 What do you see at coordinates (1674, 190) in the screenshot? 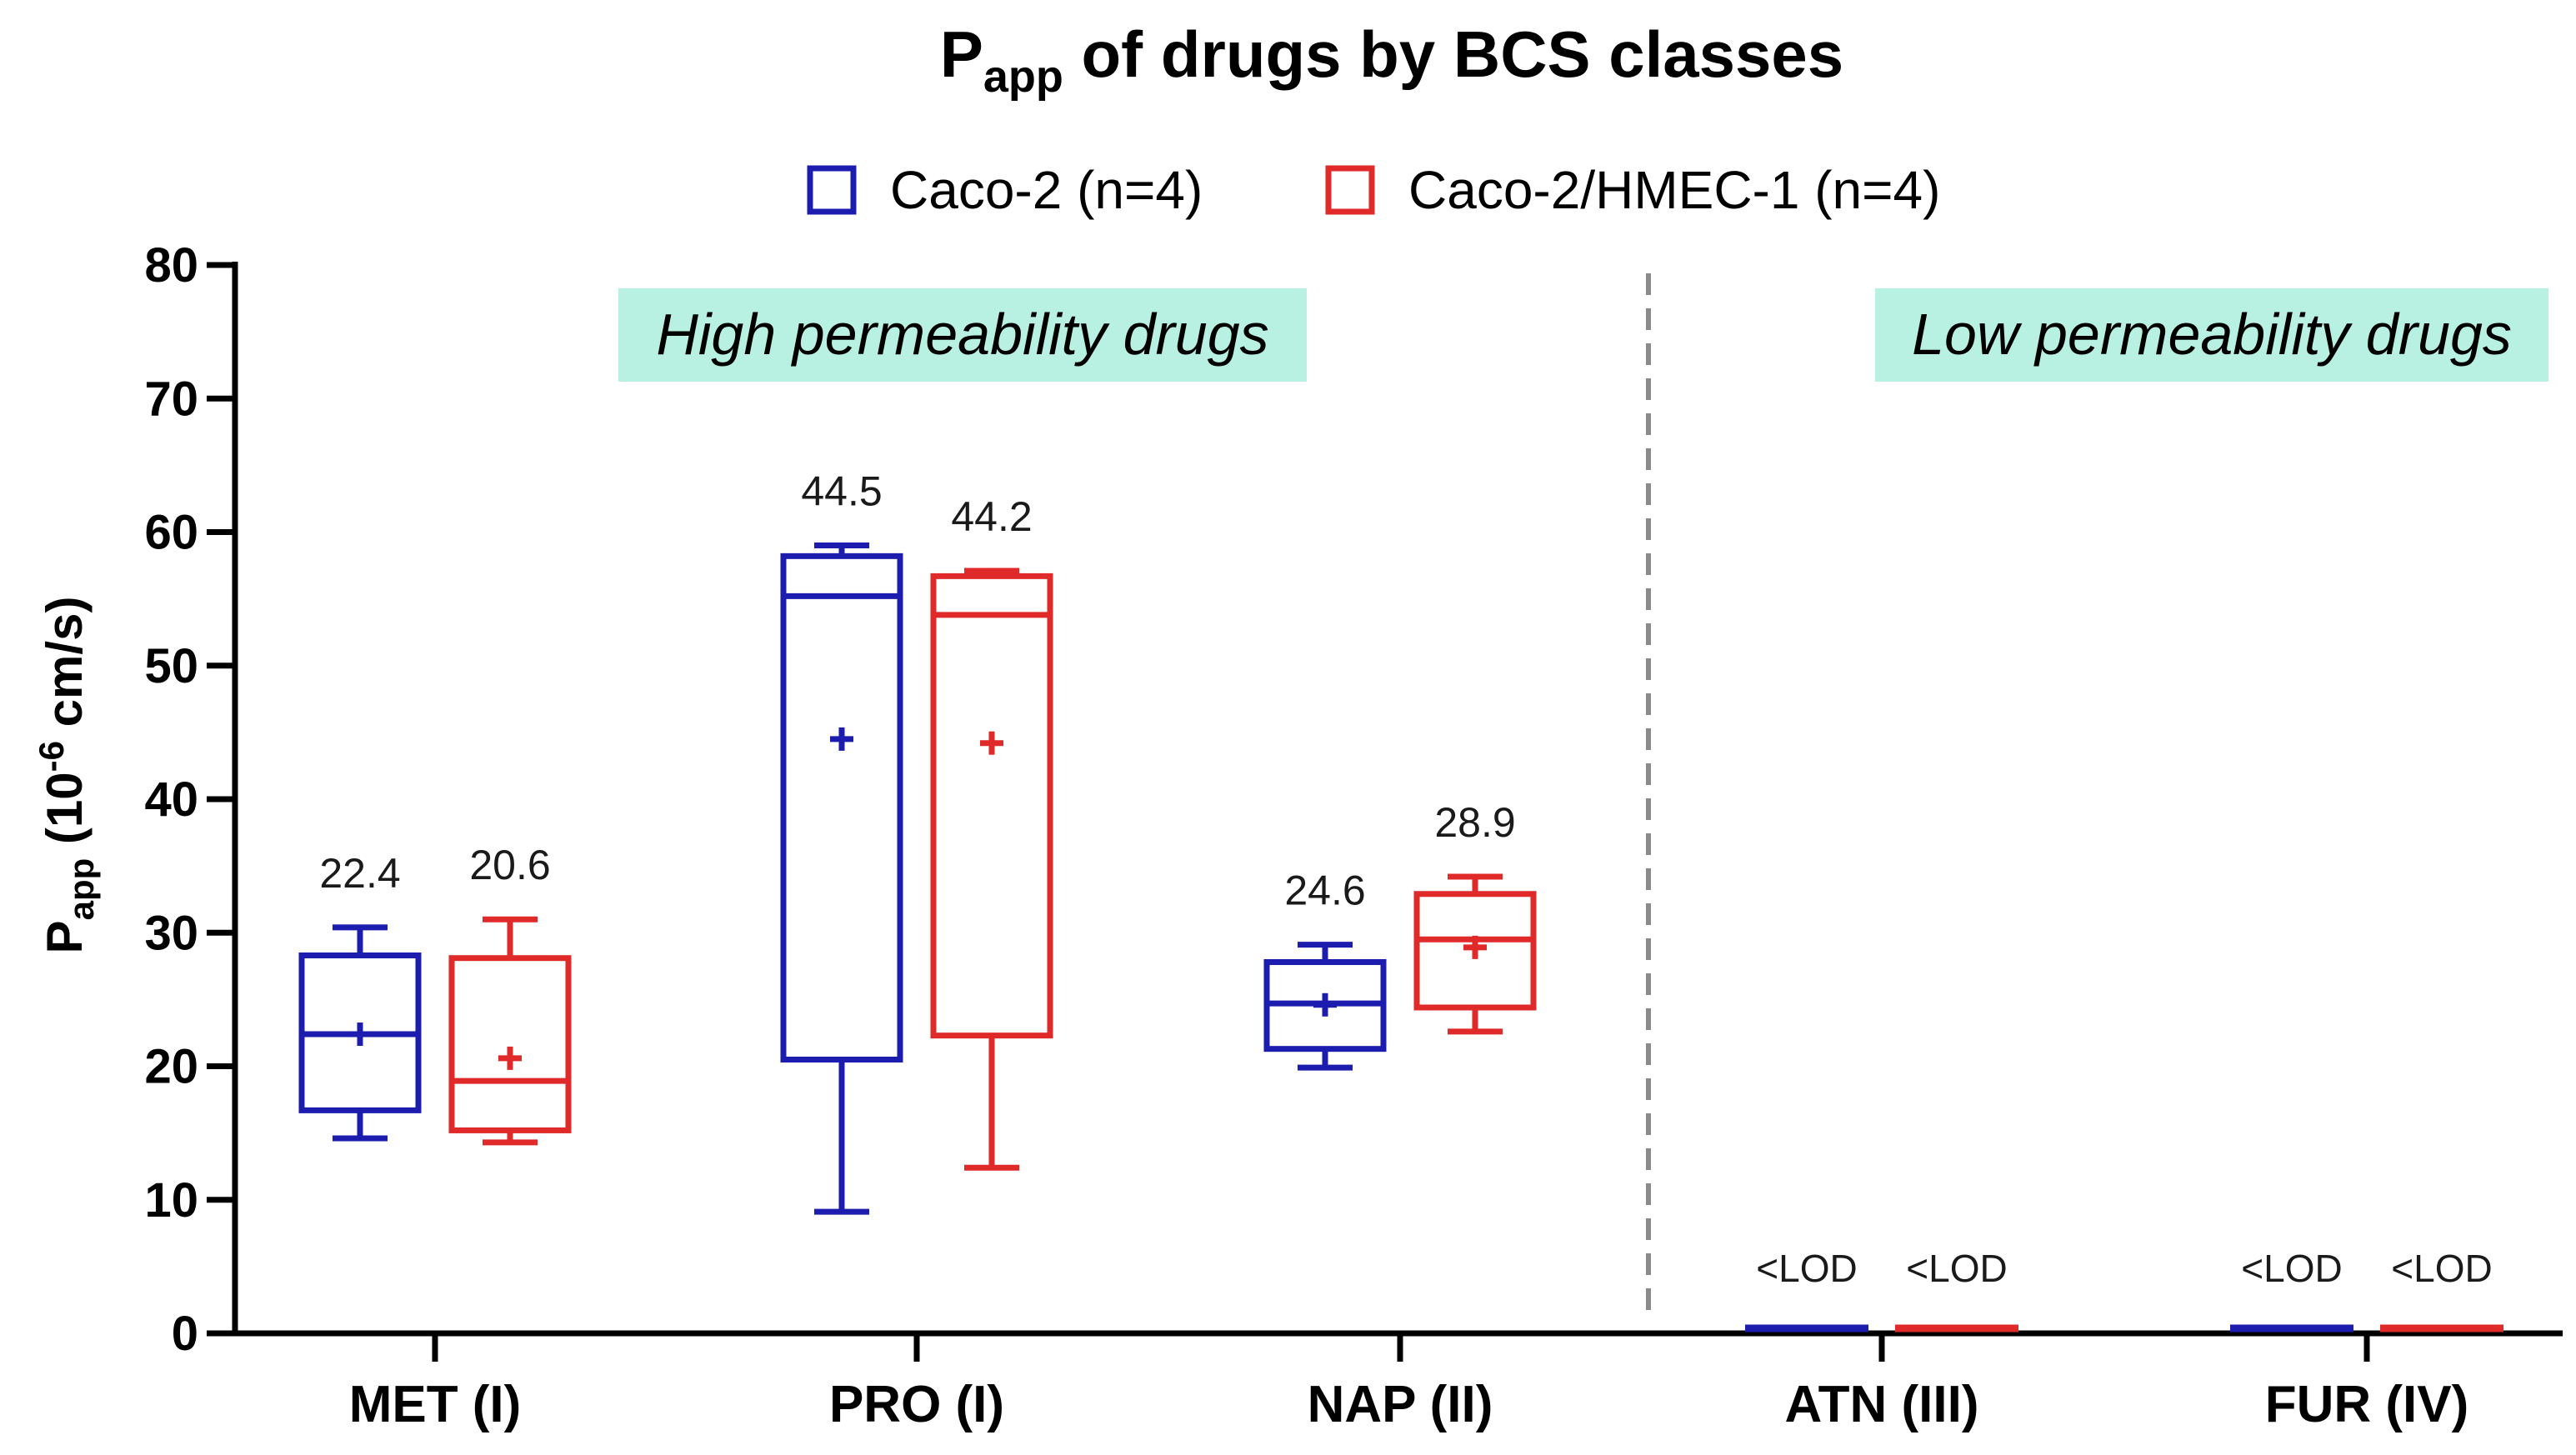
I see `legend-label-caco2-hmec1: Caco-2/HMEC-1 (n=4)` at bounding box center [1674, 190].